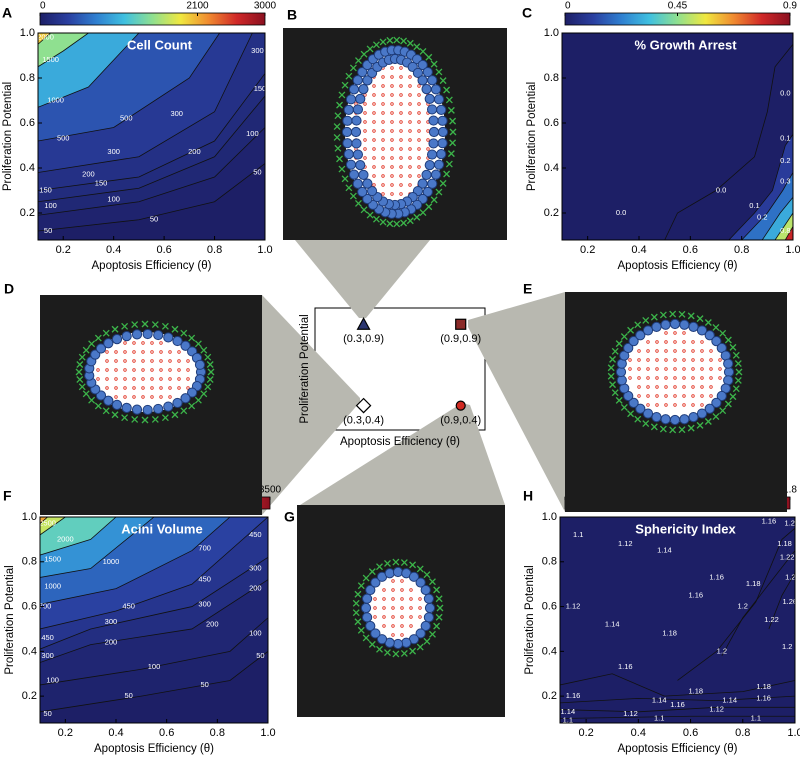 The image size is (800, 759). What do you see at coordinates (676, 402) in the screenshot?
I see `simulation-image` at bounding box center [676, 402].